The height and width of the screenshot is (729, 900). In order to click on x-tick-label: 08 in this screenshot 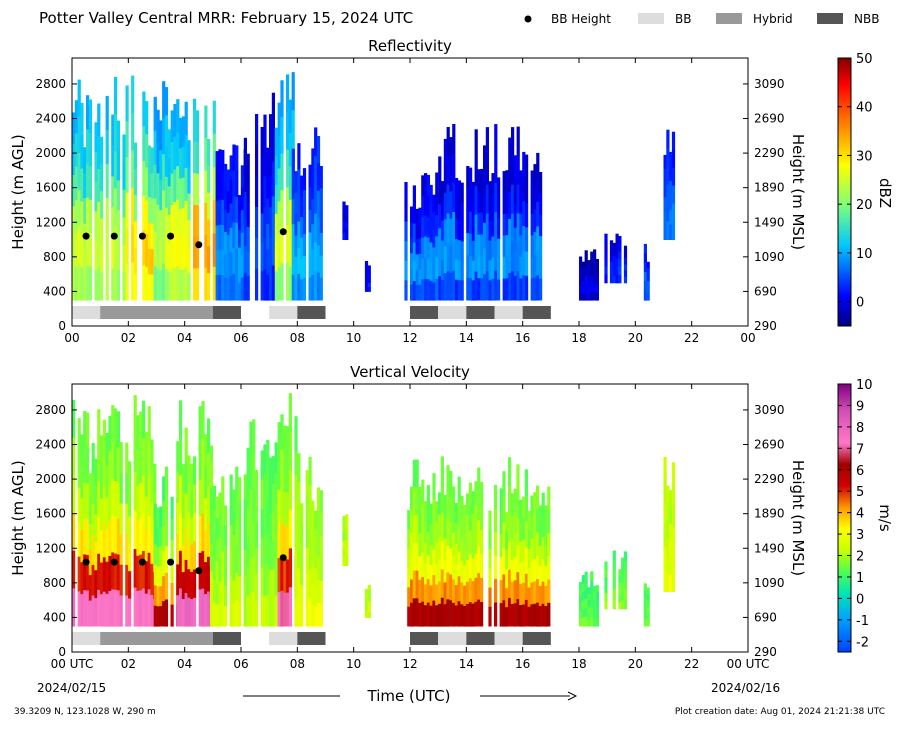, I will do `click(297, 338)`.